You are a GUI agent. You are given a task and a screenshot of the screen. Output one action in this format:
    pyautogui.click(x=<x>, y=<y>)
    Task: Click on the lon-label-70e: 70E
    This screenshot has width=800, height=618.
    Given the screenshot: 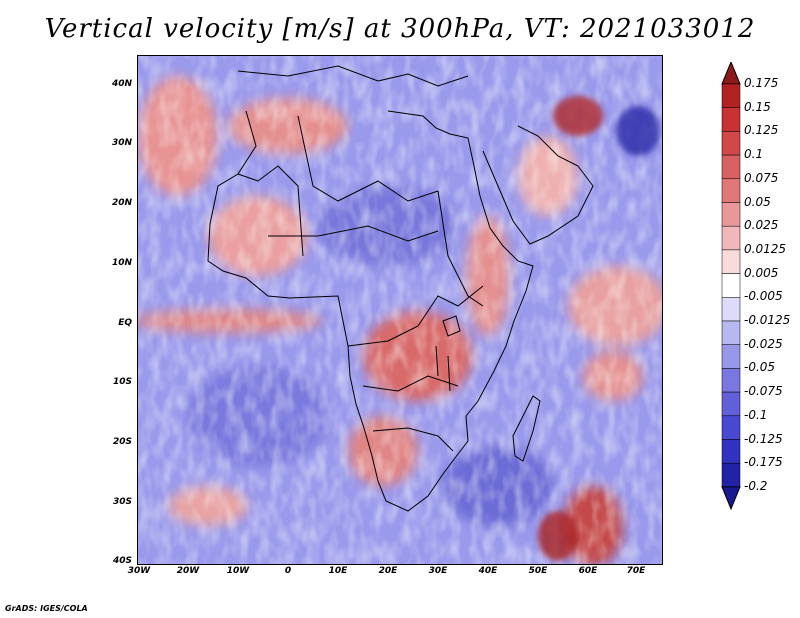 What is the action you would take?
    pyautogui.click(x=636, y=571)
    